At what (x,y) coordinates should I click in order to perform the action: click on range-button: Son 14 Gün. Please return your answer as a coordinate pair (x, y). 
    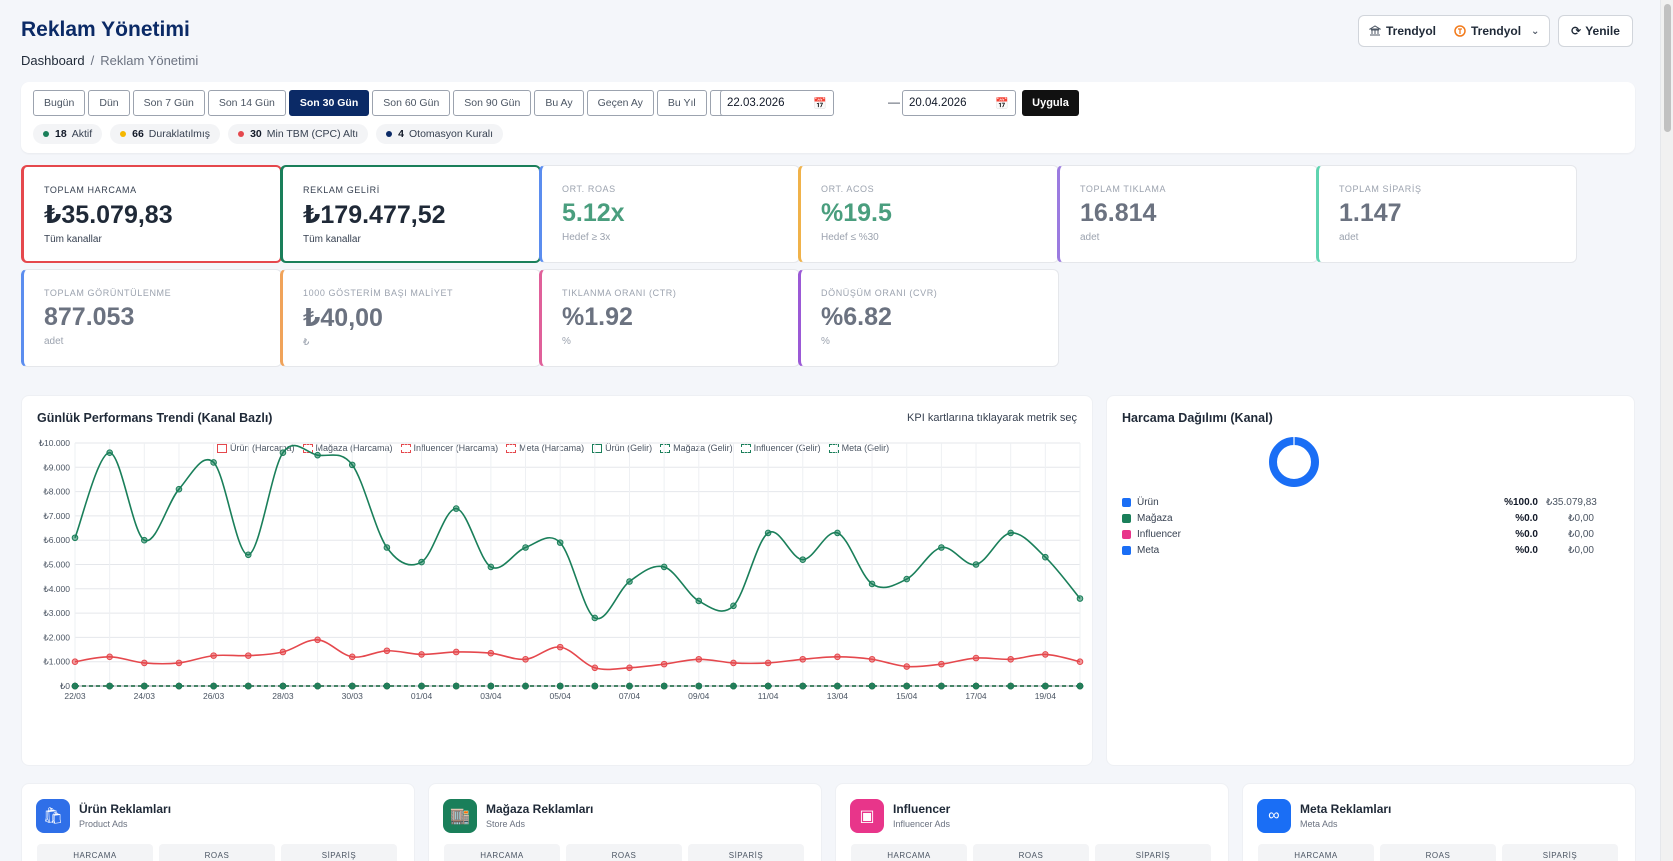
    Looking at the image, I should click on (246, 103).